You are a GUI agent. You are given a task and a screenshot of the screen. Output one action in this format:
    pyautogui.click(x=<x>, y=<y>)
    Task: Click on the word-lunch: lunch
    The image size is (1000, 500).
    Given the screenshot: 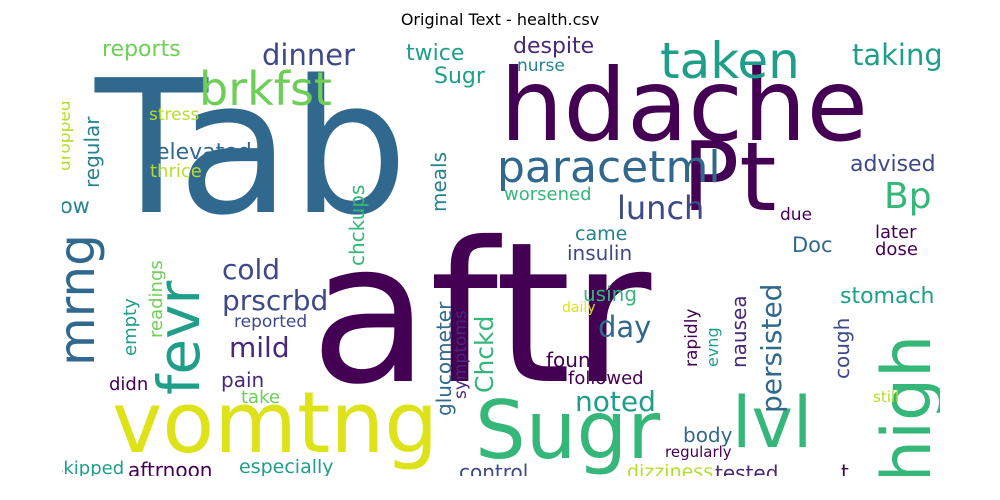 What is the action you would take?
    pyautogui.click(x=661, y=208)
    